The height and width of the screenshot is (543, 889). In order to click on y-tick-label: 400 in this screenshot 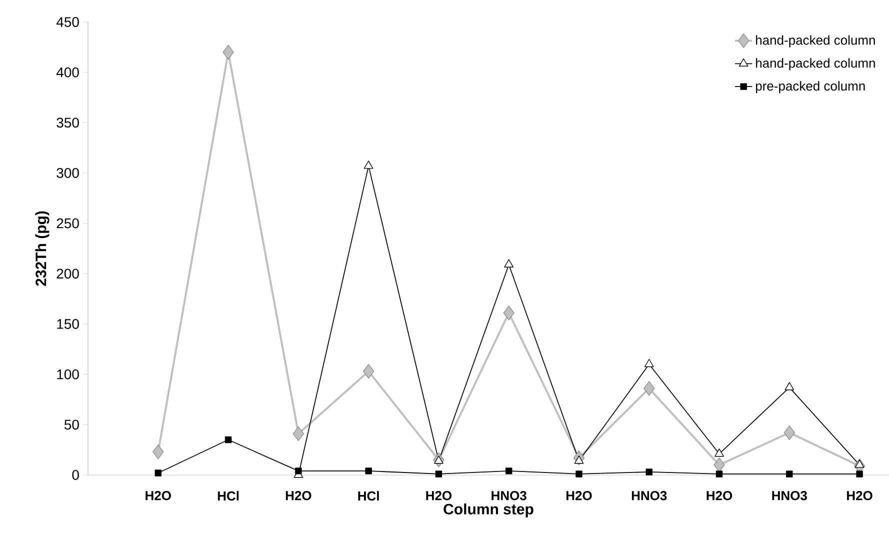, I will do `click(67, 72)`.